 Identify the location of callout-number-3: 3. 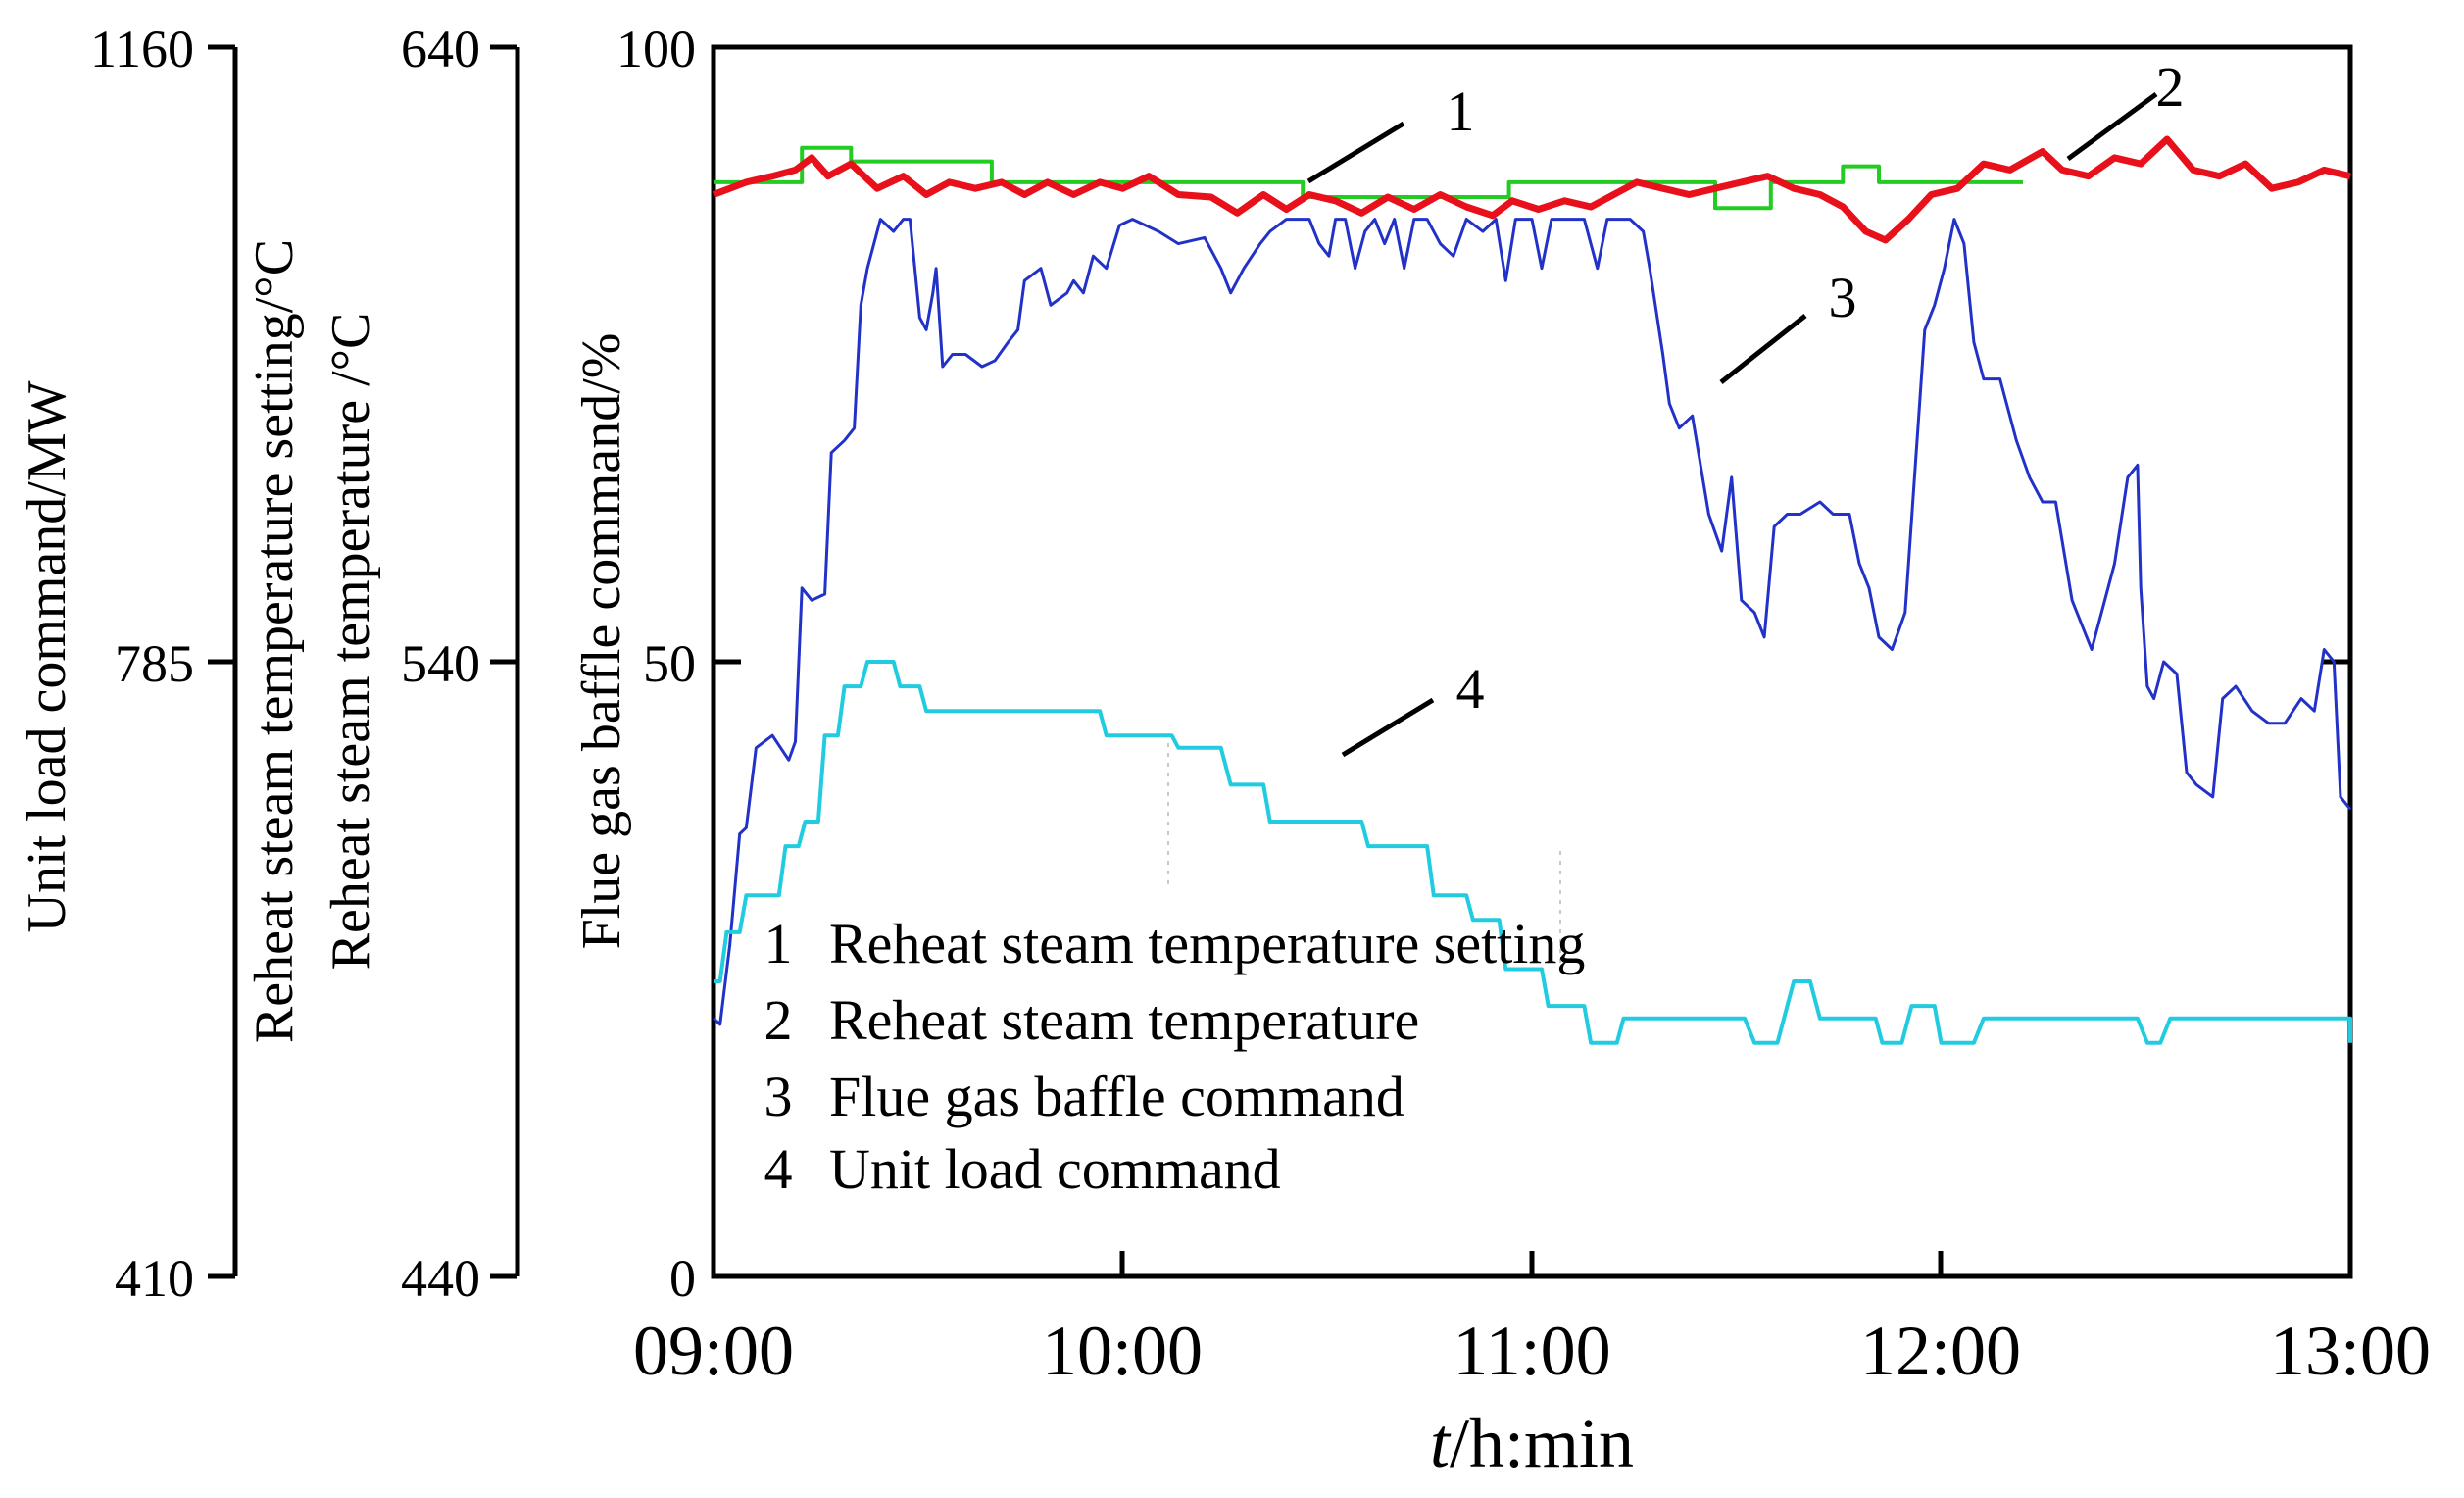
(1843, 298).